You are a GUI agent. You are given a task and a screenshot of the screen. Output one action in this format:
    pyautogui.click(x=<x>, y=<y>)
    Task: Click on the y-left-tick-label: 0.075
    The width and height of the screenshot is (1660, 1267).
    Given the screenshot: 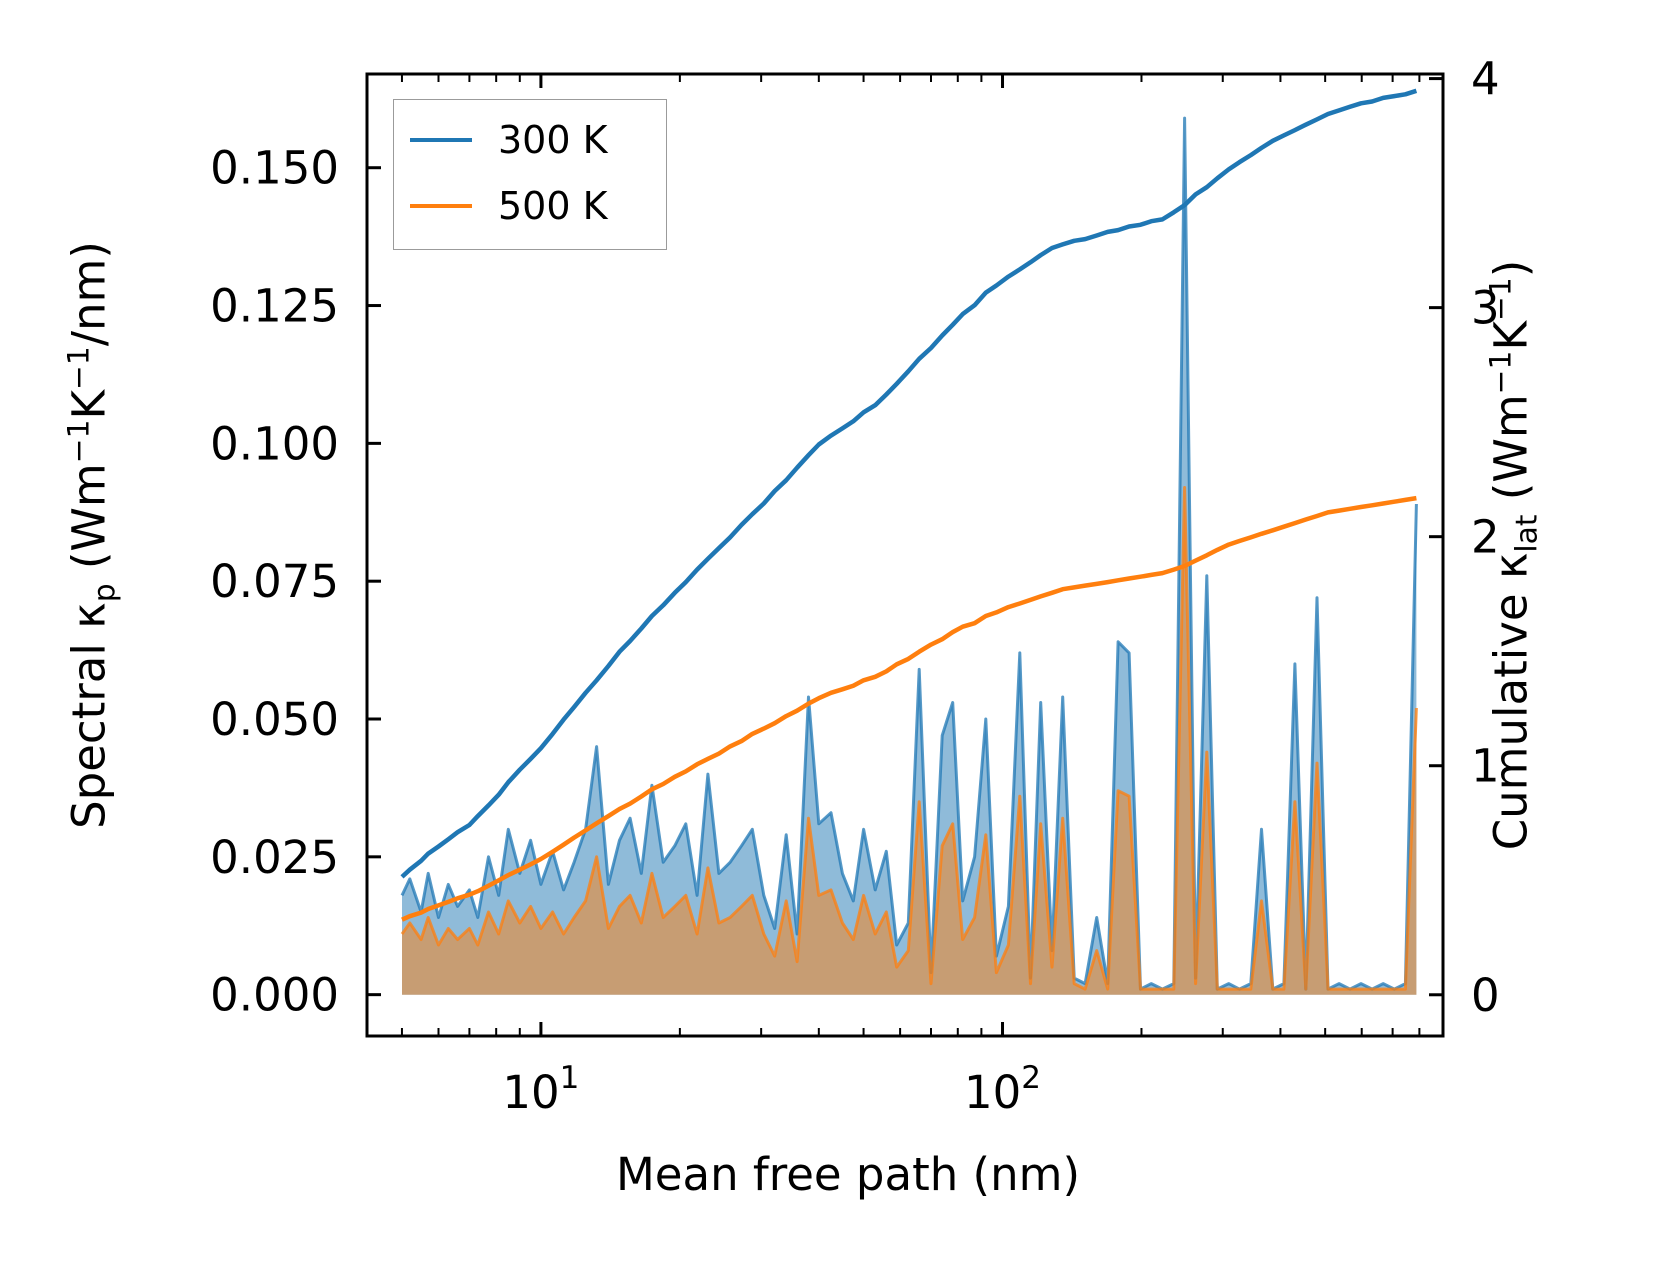 What is the action you would take?
    pyautogui.click(x=274, y=581)
    